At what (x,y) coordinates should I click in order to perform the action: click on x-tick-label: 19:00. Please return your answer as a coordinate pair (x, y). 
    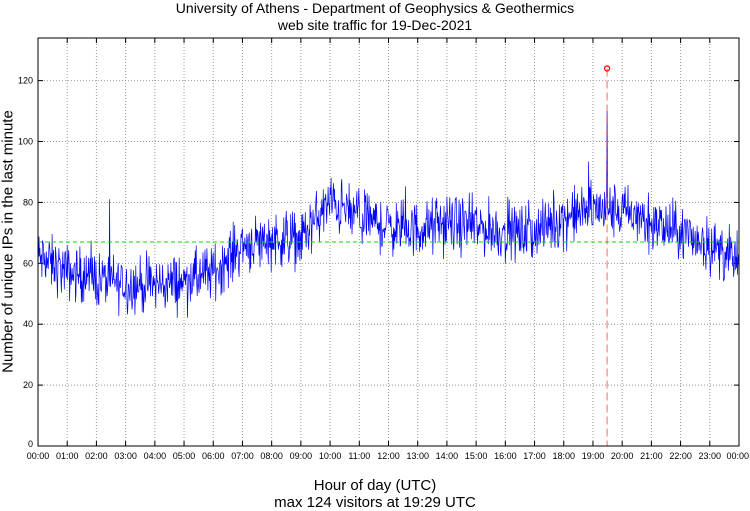
    Looking at the image, I should click on (593, 456).